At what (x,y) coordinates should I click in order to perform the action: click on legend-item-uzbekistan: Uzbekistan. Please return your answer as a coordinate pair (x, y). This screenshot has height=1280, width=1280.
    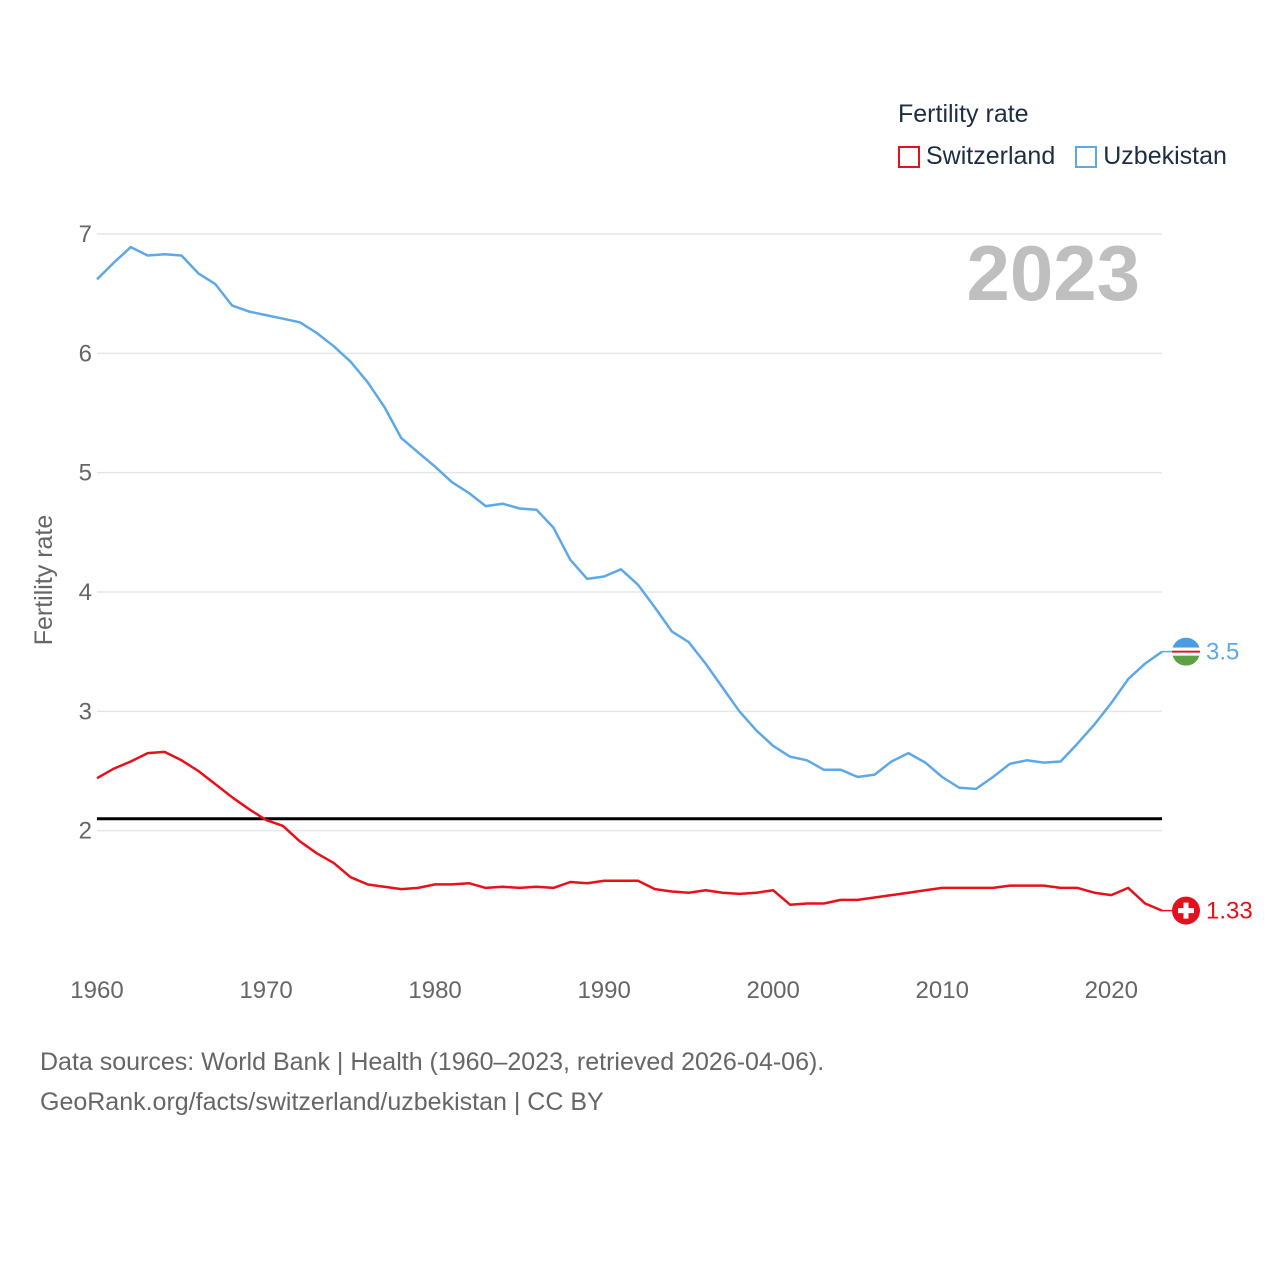
    Looking at the image, I should click on (1151, 156).